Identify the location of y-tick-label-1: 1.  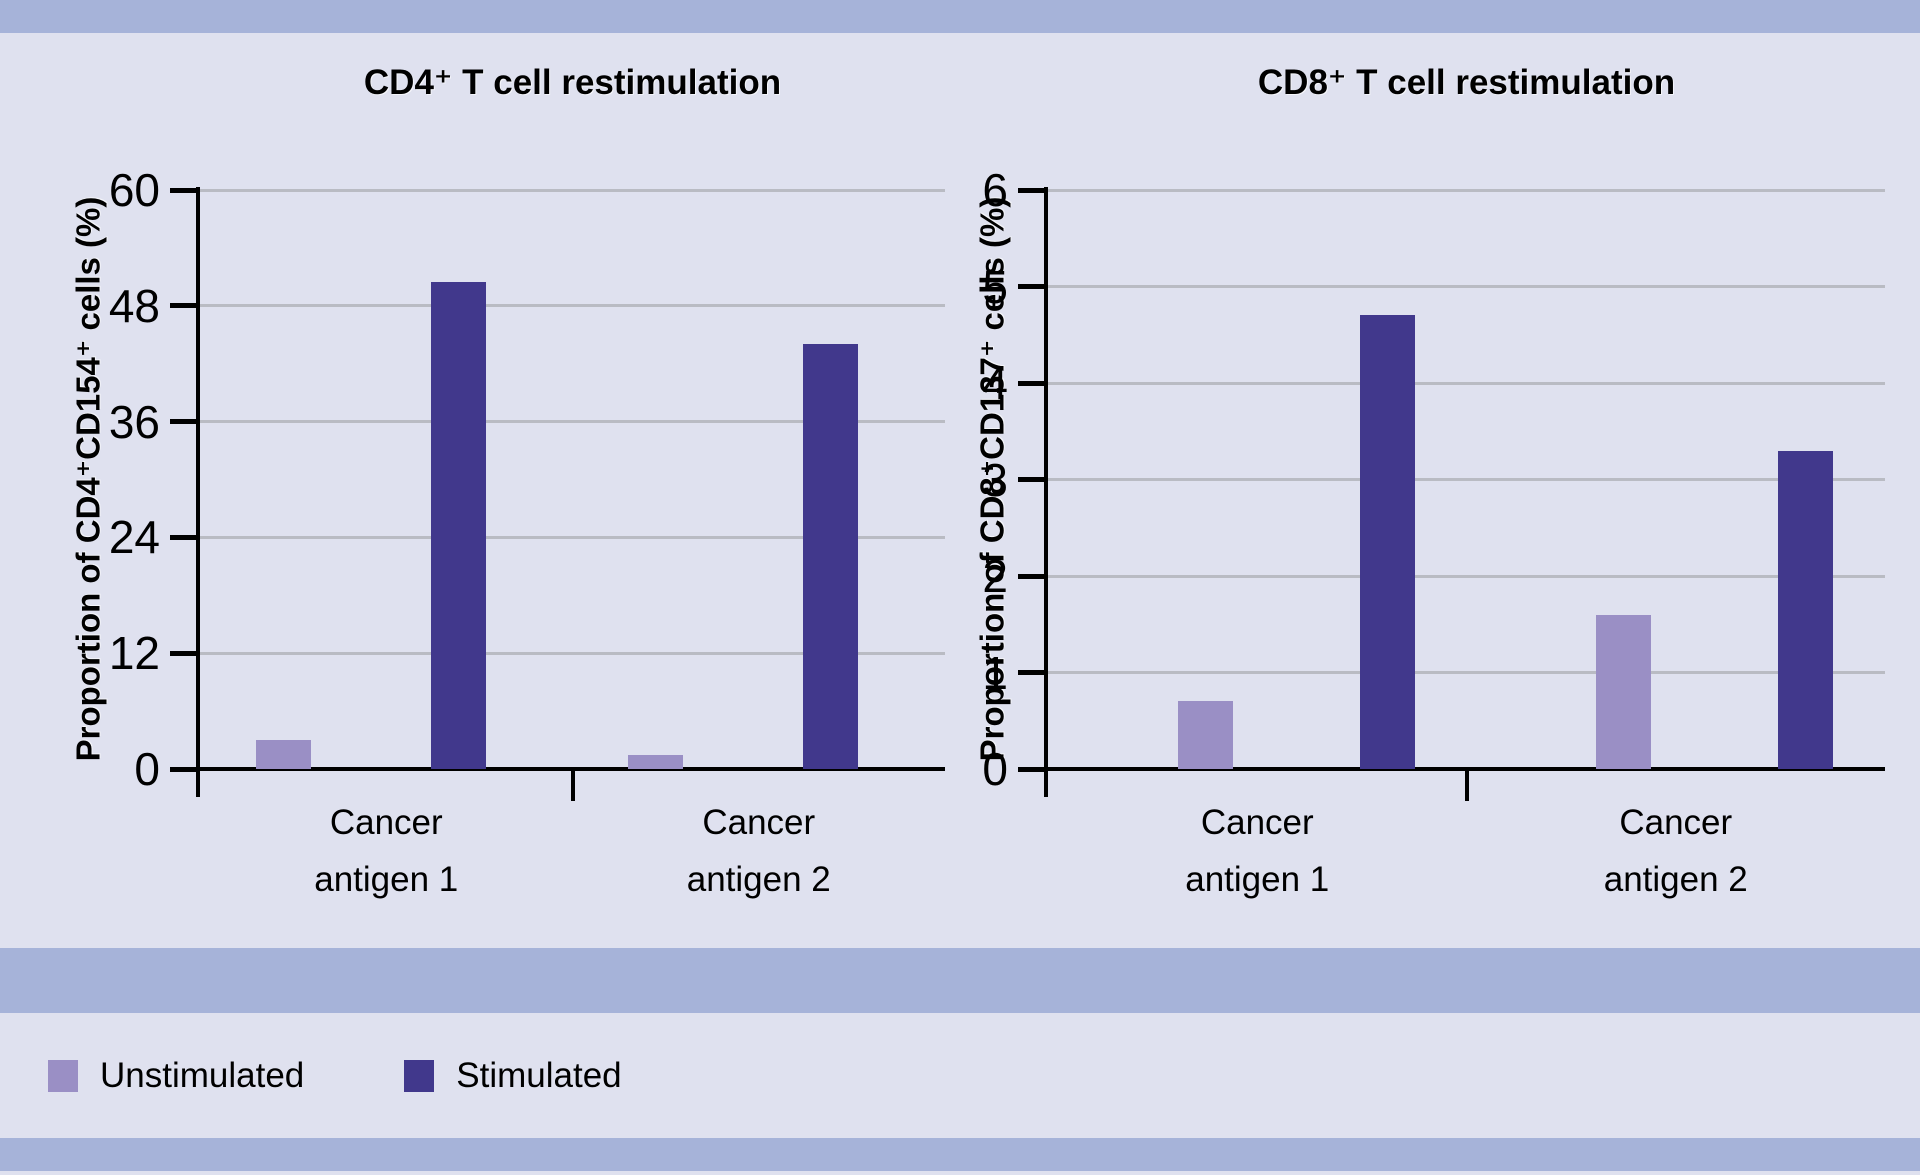
(995, 672).